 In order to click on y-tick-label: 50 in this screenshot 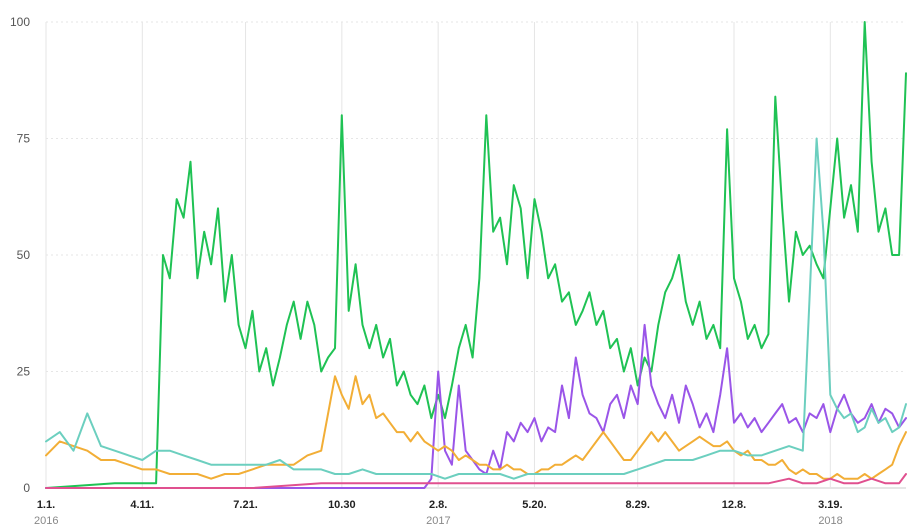, I will do `click(24, 255)`.